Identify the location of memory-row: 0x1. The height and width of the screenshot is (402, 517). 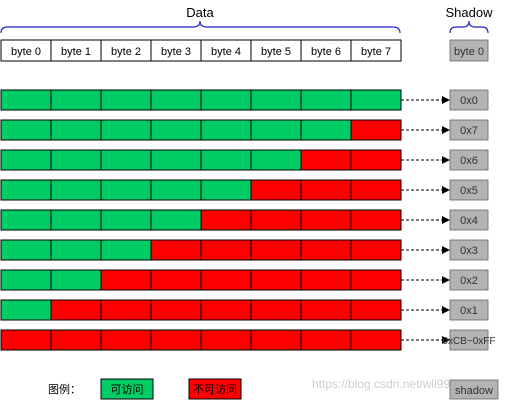
(244, 310).